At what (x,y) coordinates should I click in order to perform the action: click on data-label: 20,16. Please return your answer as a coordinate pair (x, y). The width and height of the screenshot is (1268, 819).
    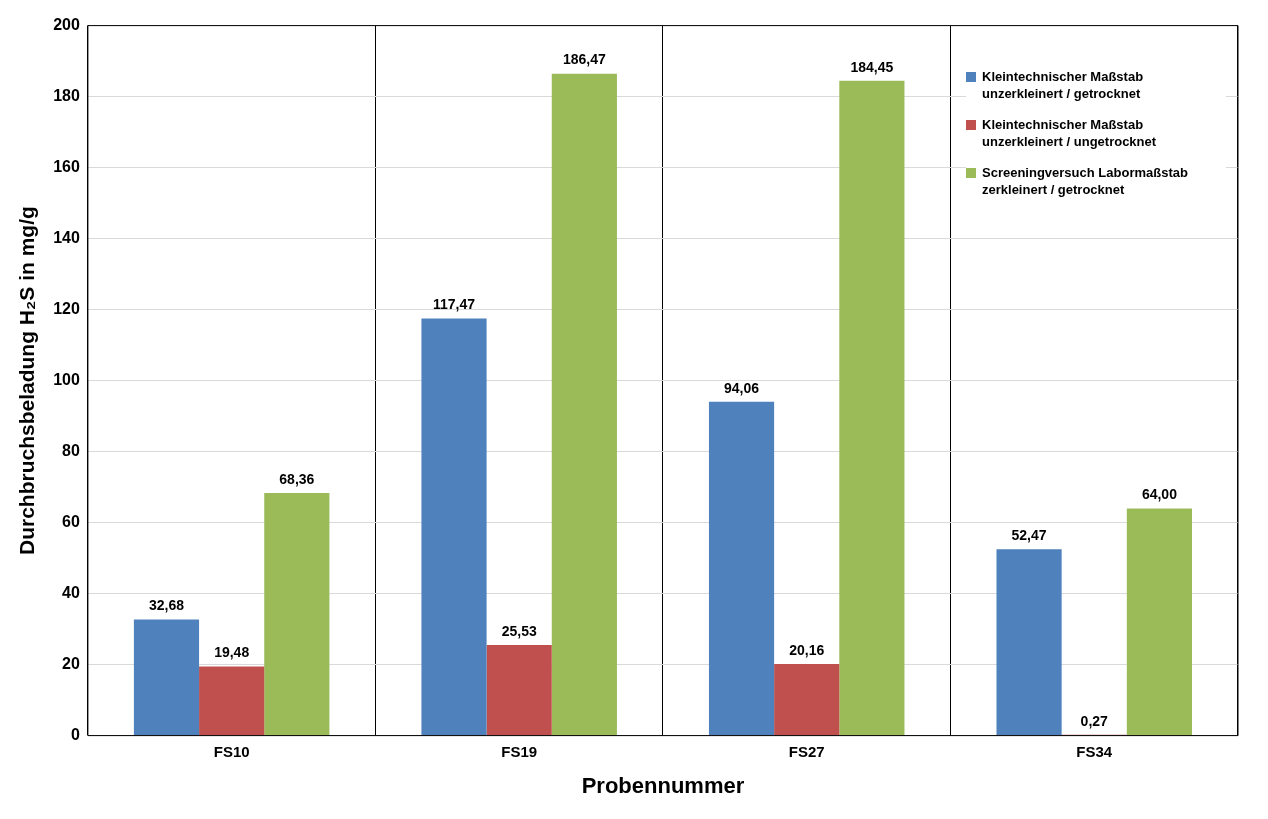
    Looking at the image, I should click on (807, 649).